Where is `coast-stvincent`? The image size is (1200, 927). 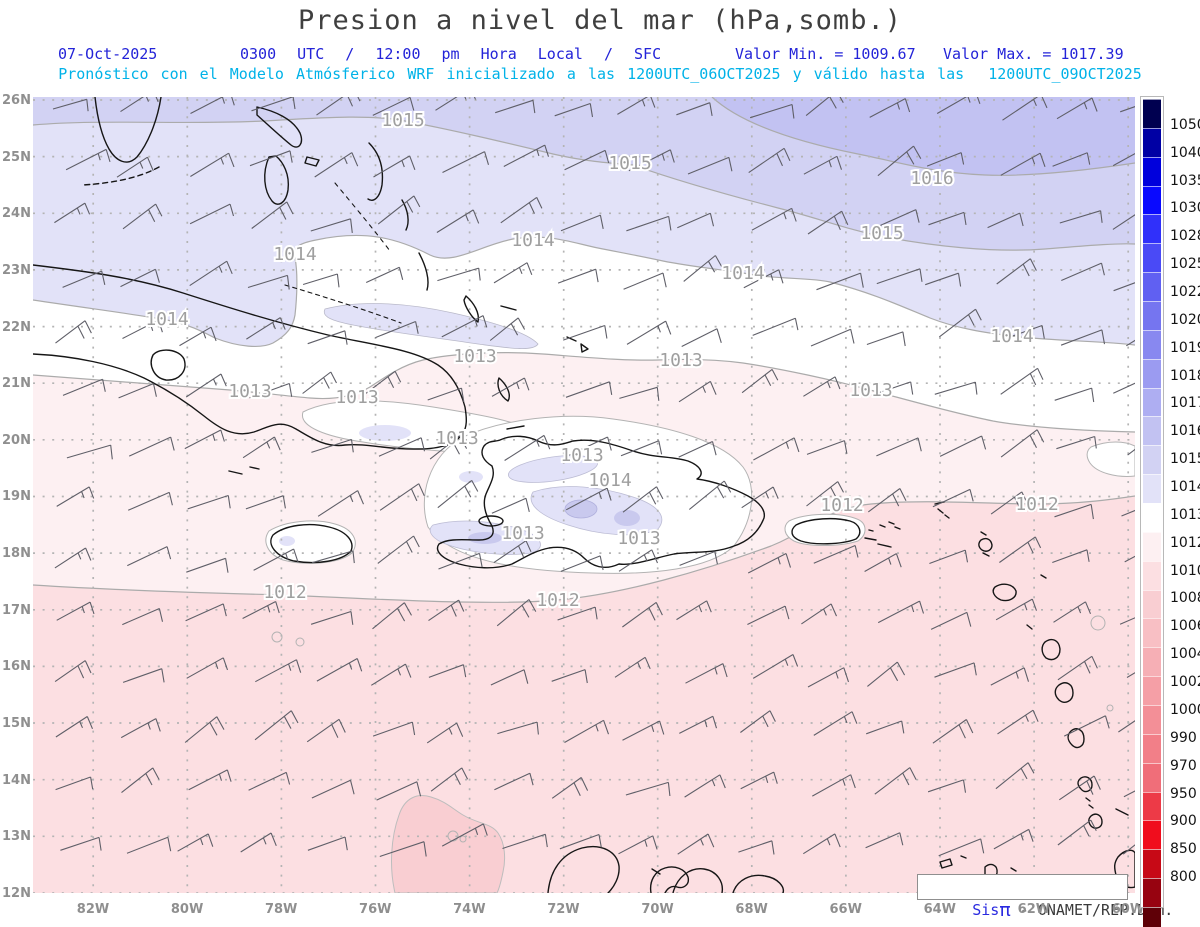 coast-stvincent is located at coordinates (1085, 784).